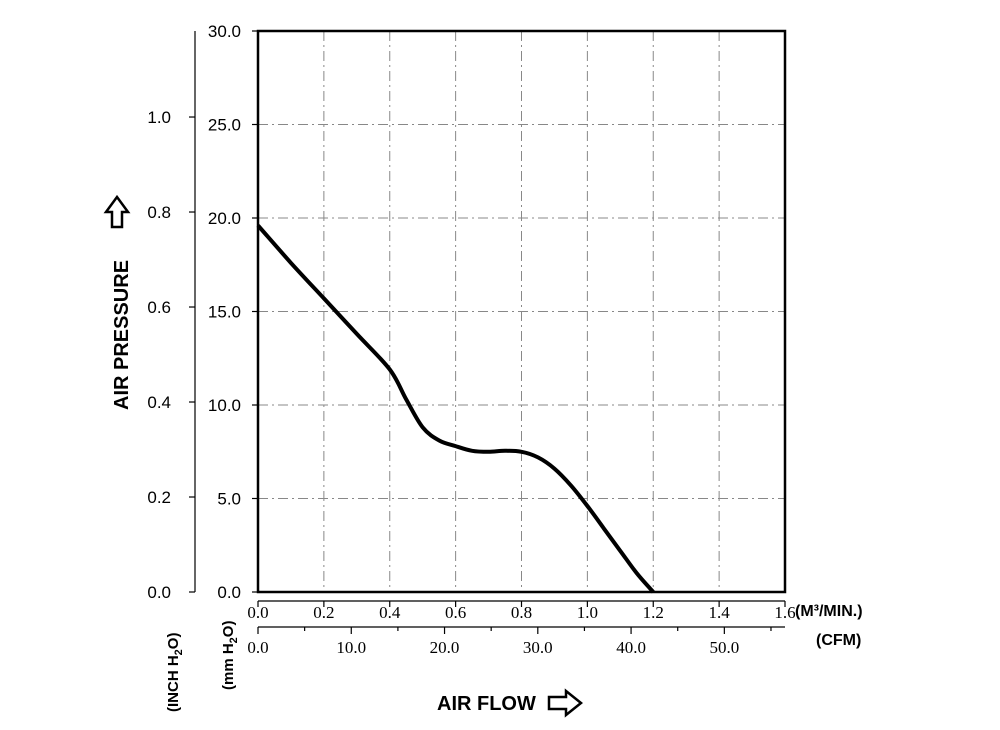 Image resolution: width=1000 pixels, height=730 pixels. Describe the element at coordinates (486, 704) in the screenshot. I see `x-axis-title: AIR FLOW` at that location.